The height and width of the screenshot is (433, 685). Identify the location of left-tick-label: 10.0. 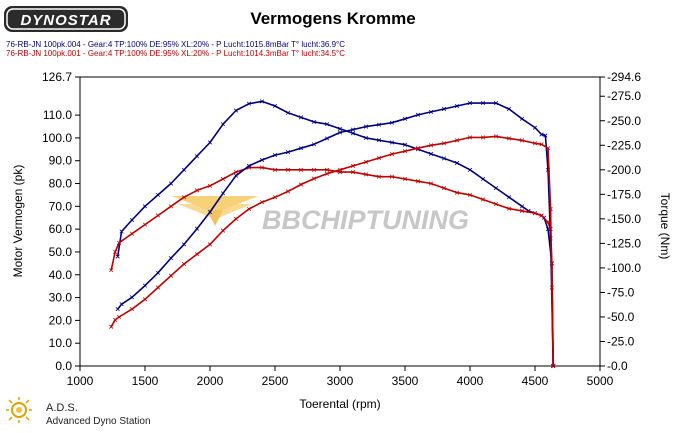
(61, 343).